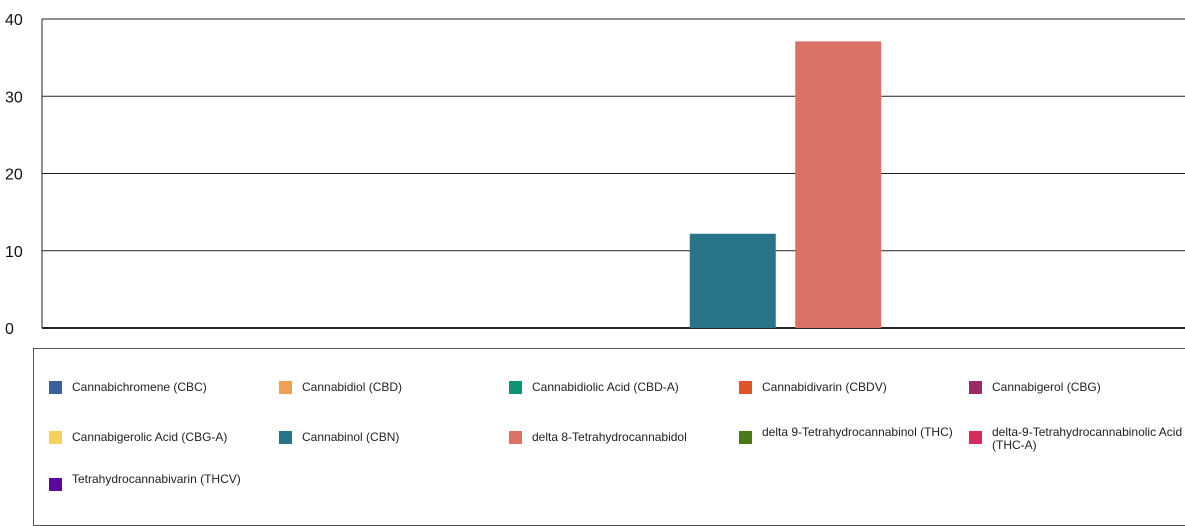 This screenshot has width=1185, height=526. I want to click on legend-label: Cannabidiol (CBD), so click(352, 387).